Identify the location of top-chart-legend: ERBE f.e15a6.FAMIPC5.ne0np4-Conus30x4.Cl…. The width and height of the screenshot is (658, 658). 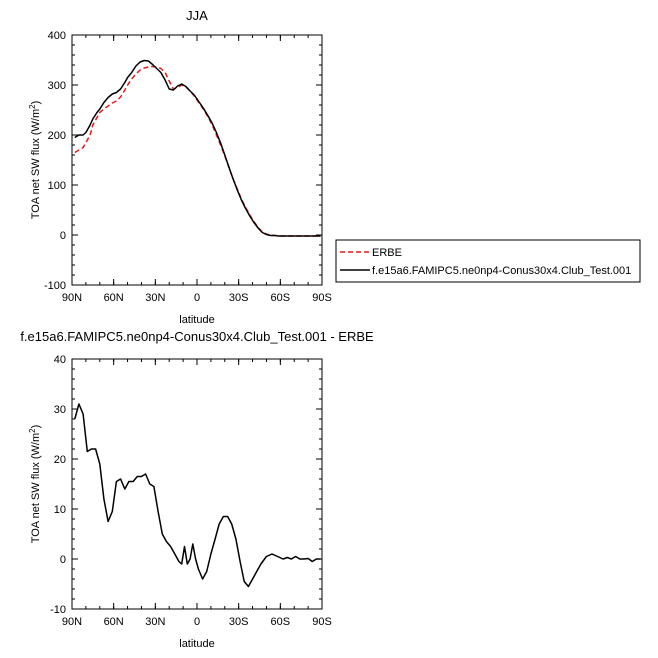
(488, 261).